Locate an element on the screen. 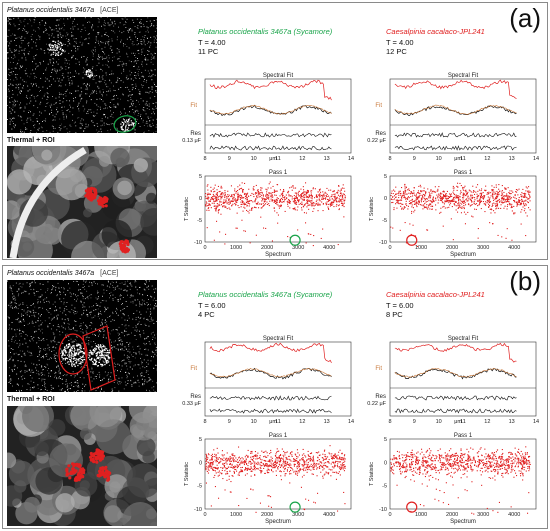 This screenshot has height=531, width=550. x-tick-label: 3000 is located at coordinates (483, 248).